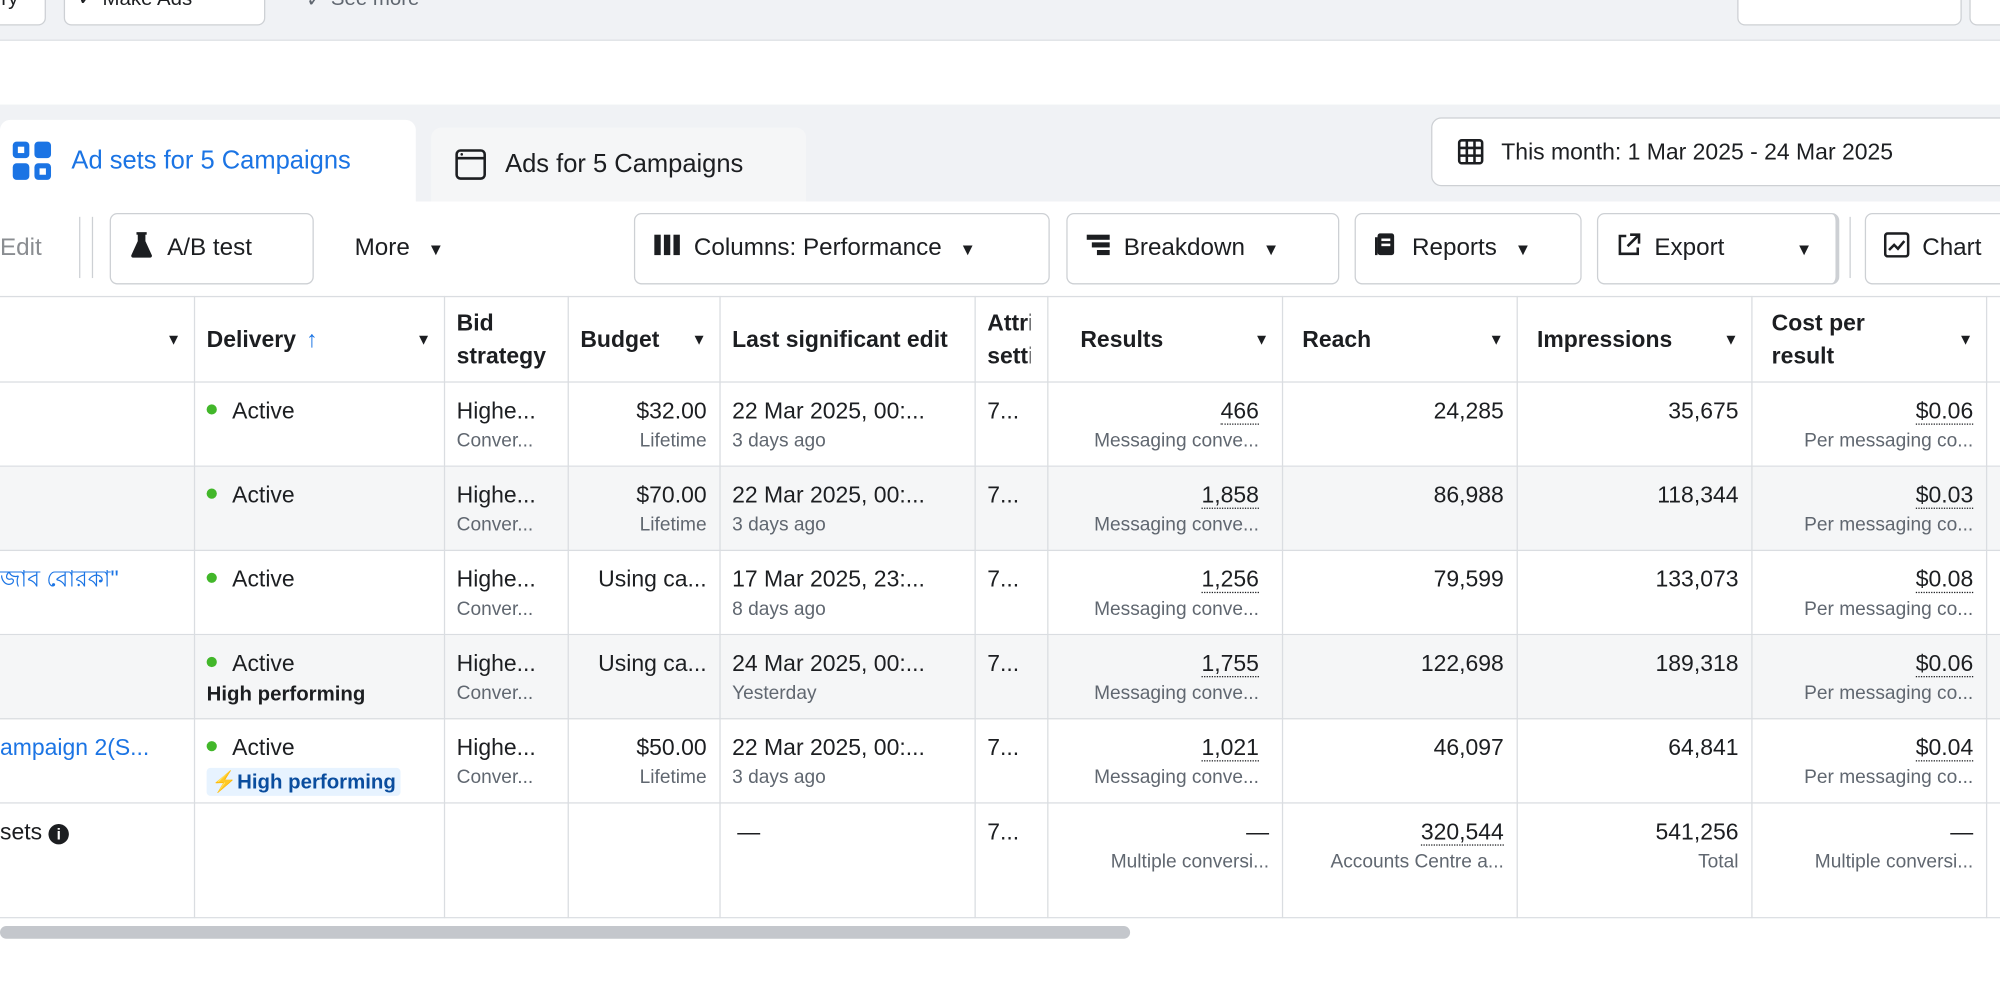 Image resolution: width=2000 pixels, height=1000 pixels. I want to click on results-value: 1,858, so click(1230, 495).